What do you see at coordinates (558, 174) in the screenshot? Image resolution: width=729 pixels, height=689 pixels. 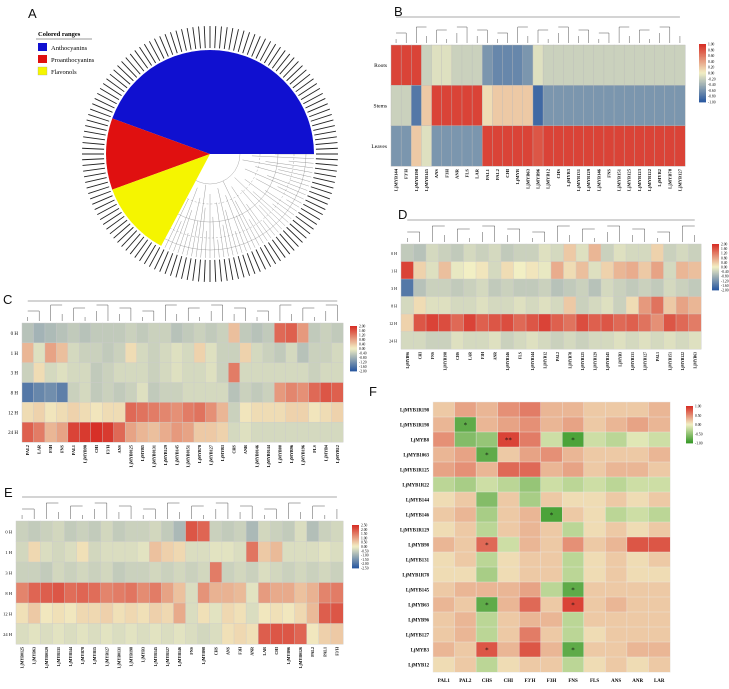 I see `column-label: CHS` at bounding box center [558, 174].